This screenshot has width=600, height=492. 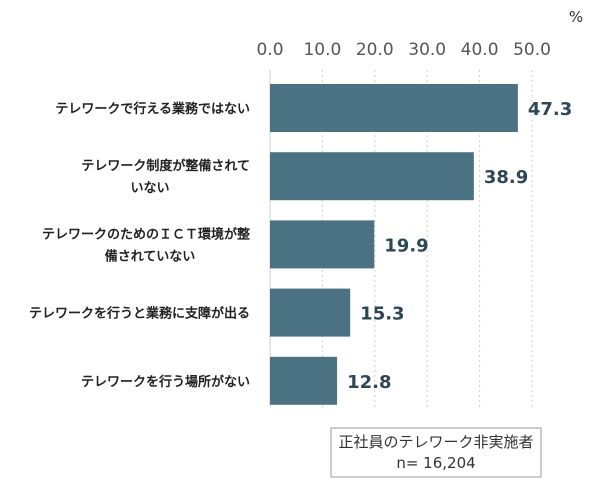 I want to click on x-tick-label: 30.0, so click(x=427, y=50).